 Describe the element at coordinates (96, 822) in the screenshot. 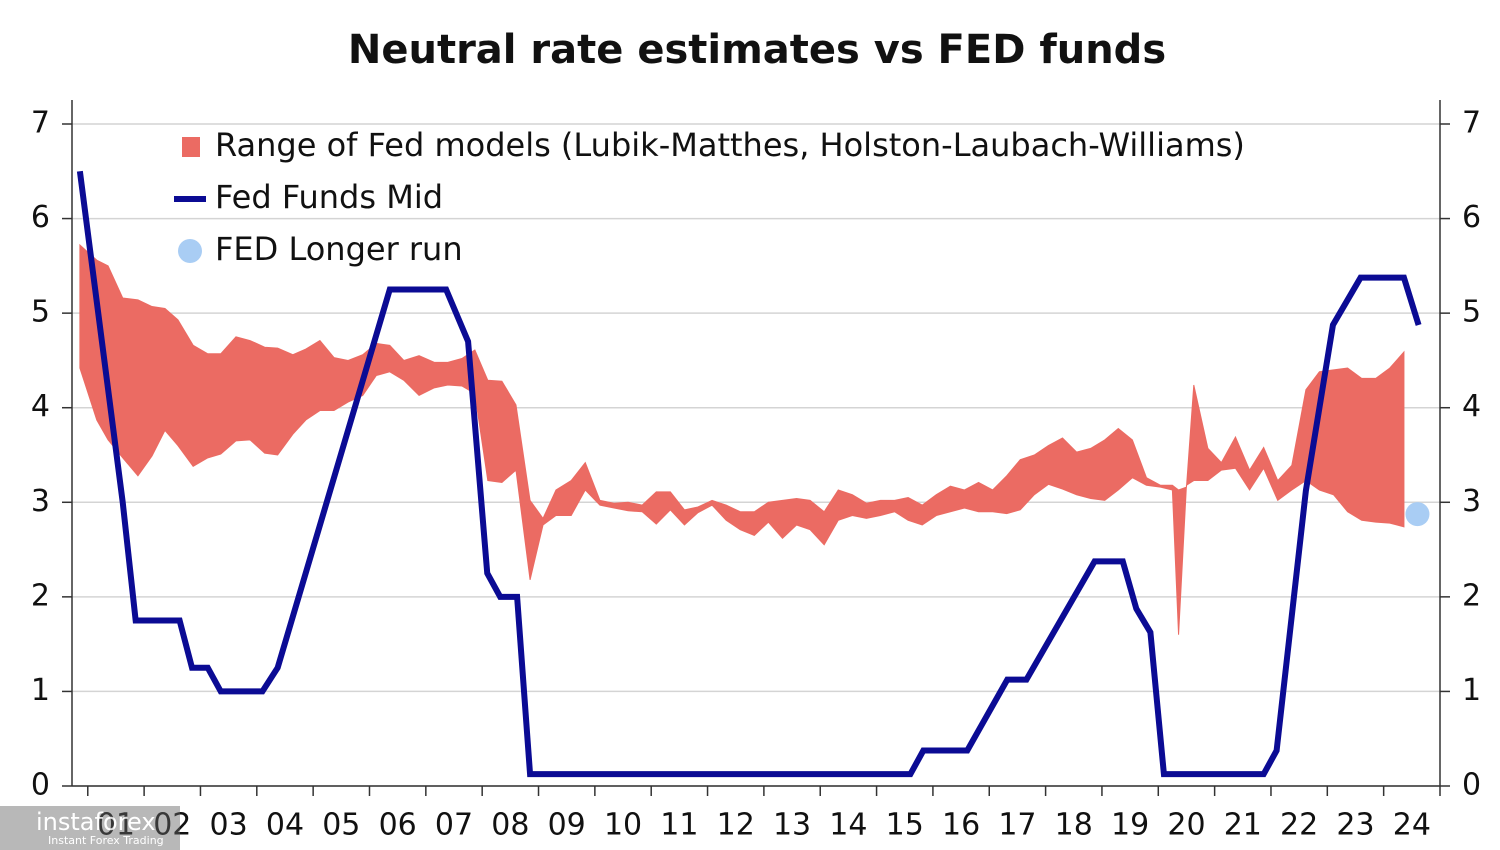

I see `watermark-brand: instaforex` at that location.